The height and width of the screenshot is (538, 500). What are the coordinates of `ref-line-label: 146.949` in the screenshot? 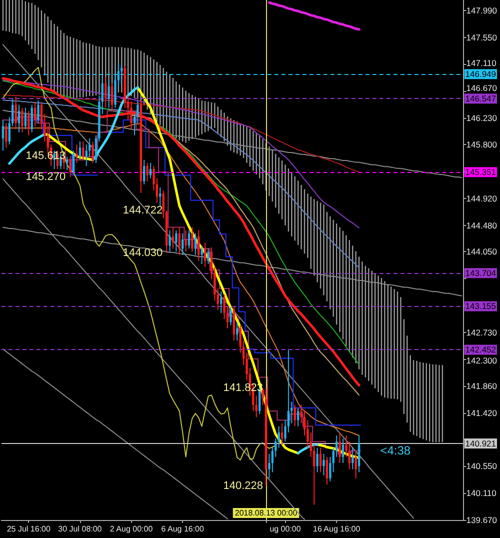 It's located at (480, 74).